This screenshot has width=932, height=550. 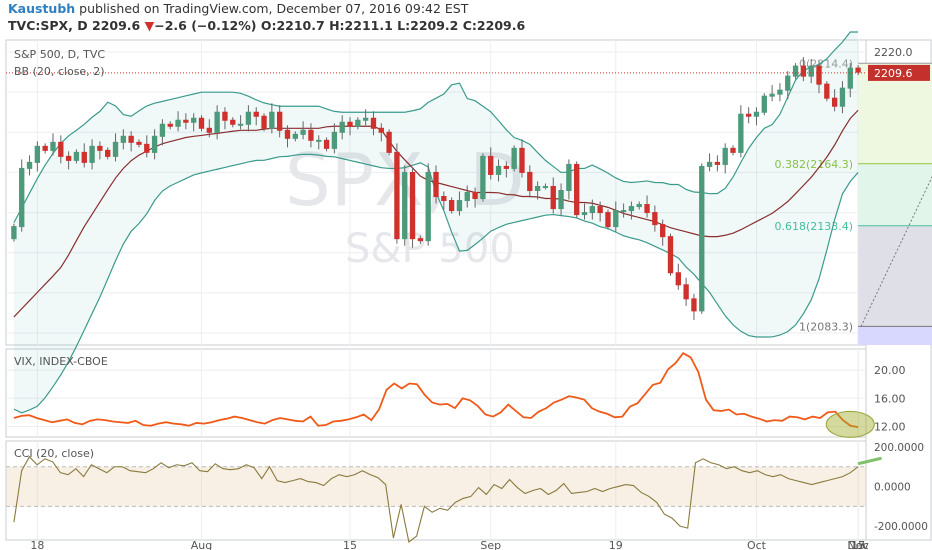 What do you see at coordinates (893, 73) in the screenshot?
I see `last-price-label: 2209.6` at bounding box center [893, 73].